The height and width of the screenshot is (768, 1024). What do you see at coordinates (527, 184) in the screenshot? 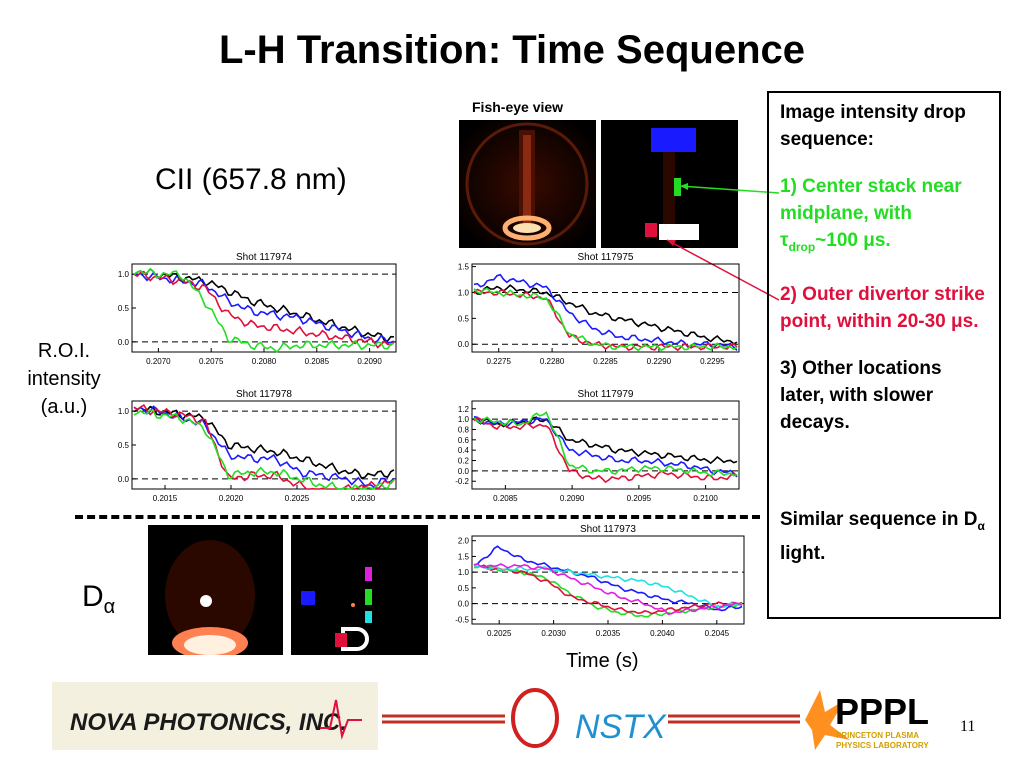
I see `fisheye-image-cii` at bounding box center [527, 184].